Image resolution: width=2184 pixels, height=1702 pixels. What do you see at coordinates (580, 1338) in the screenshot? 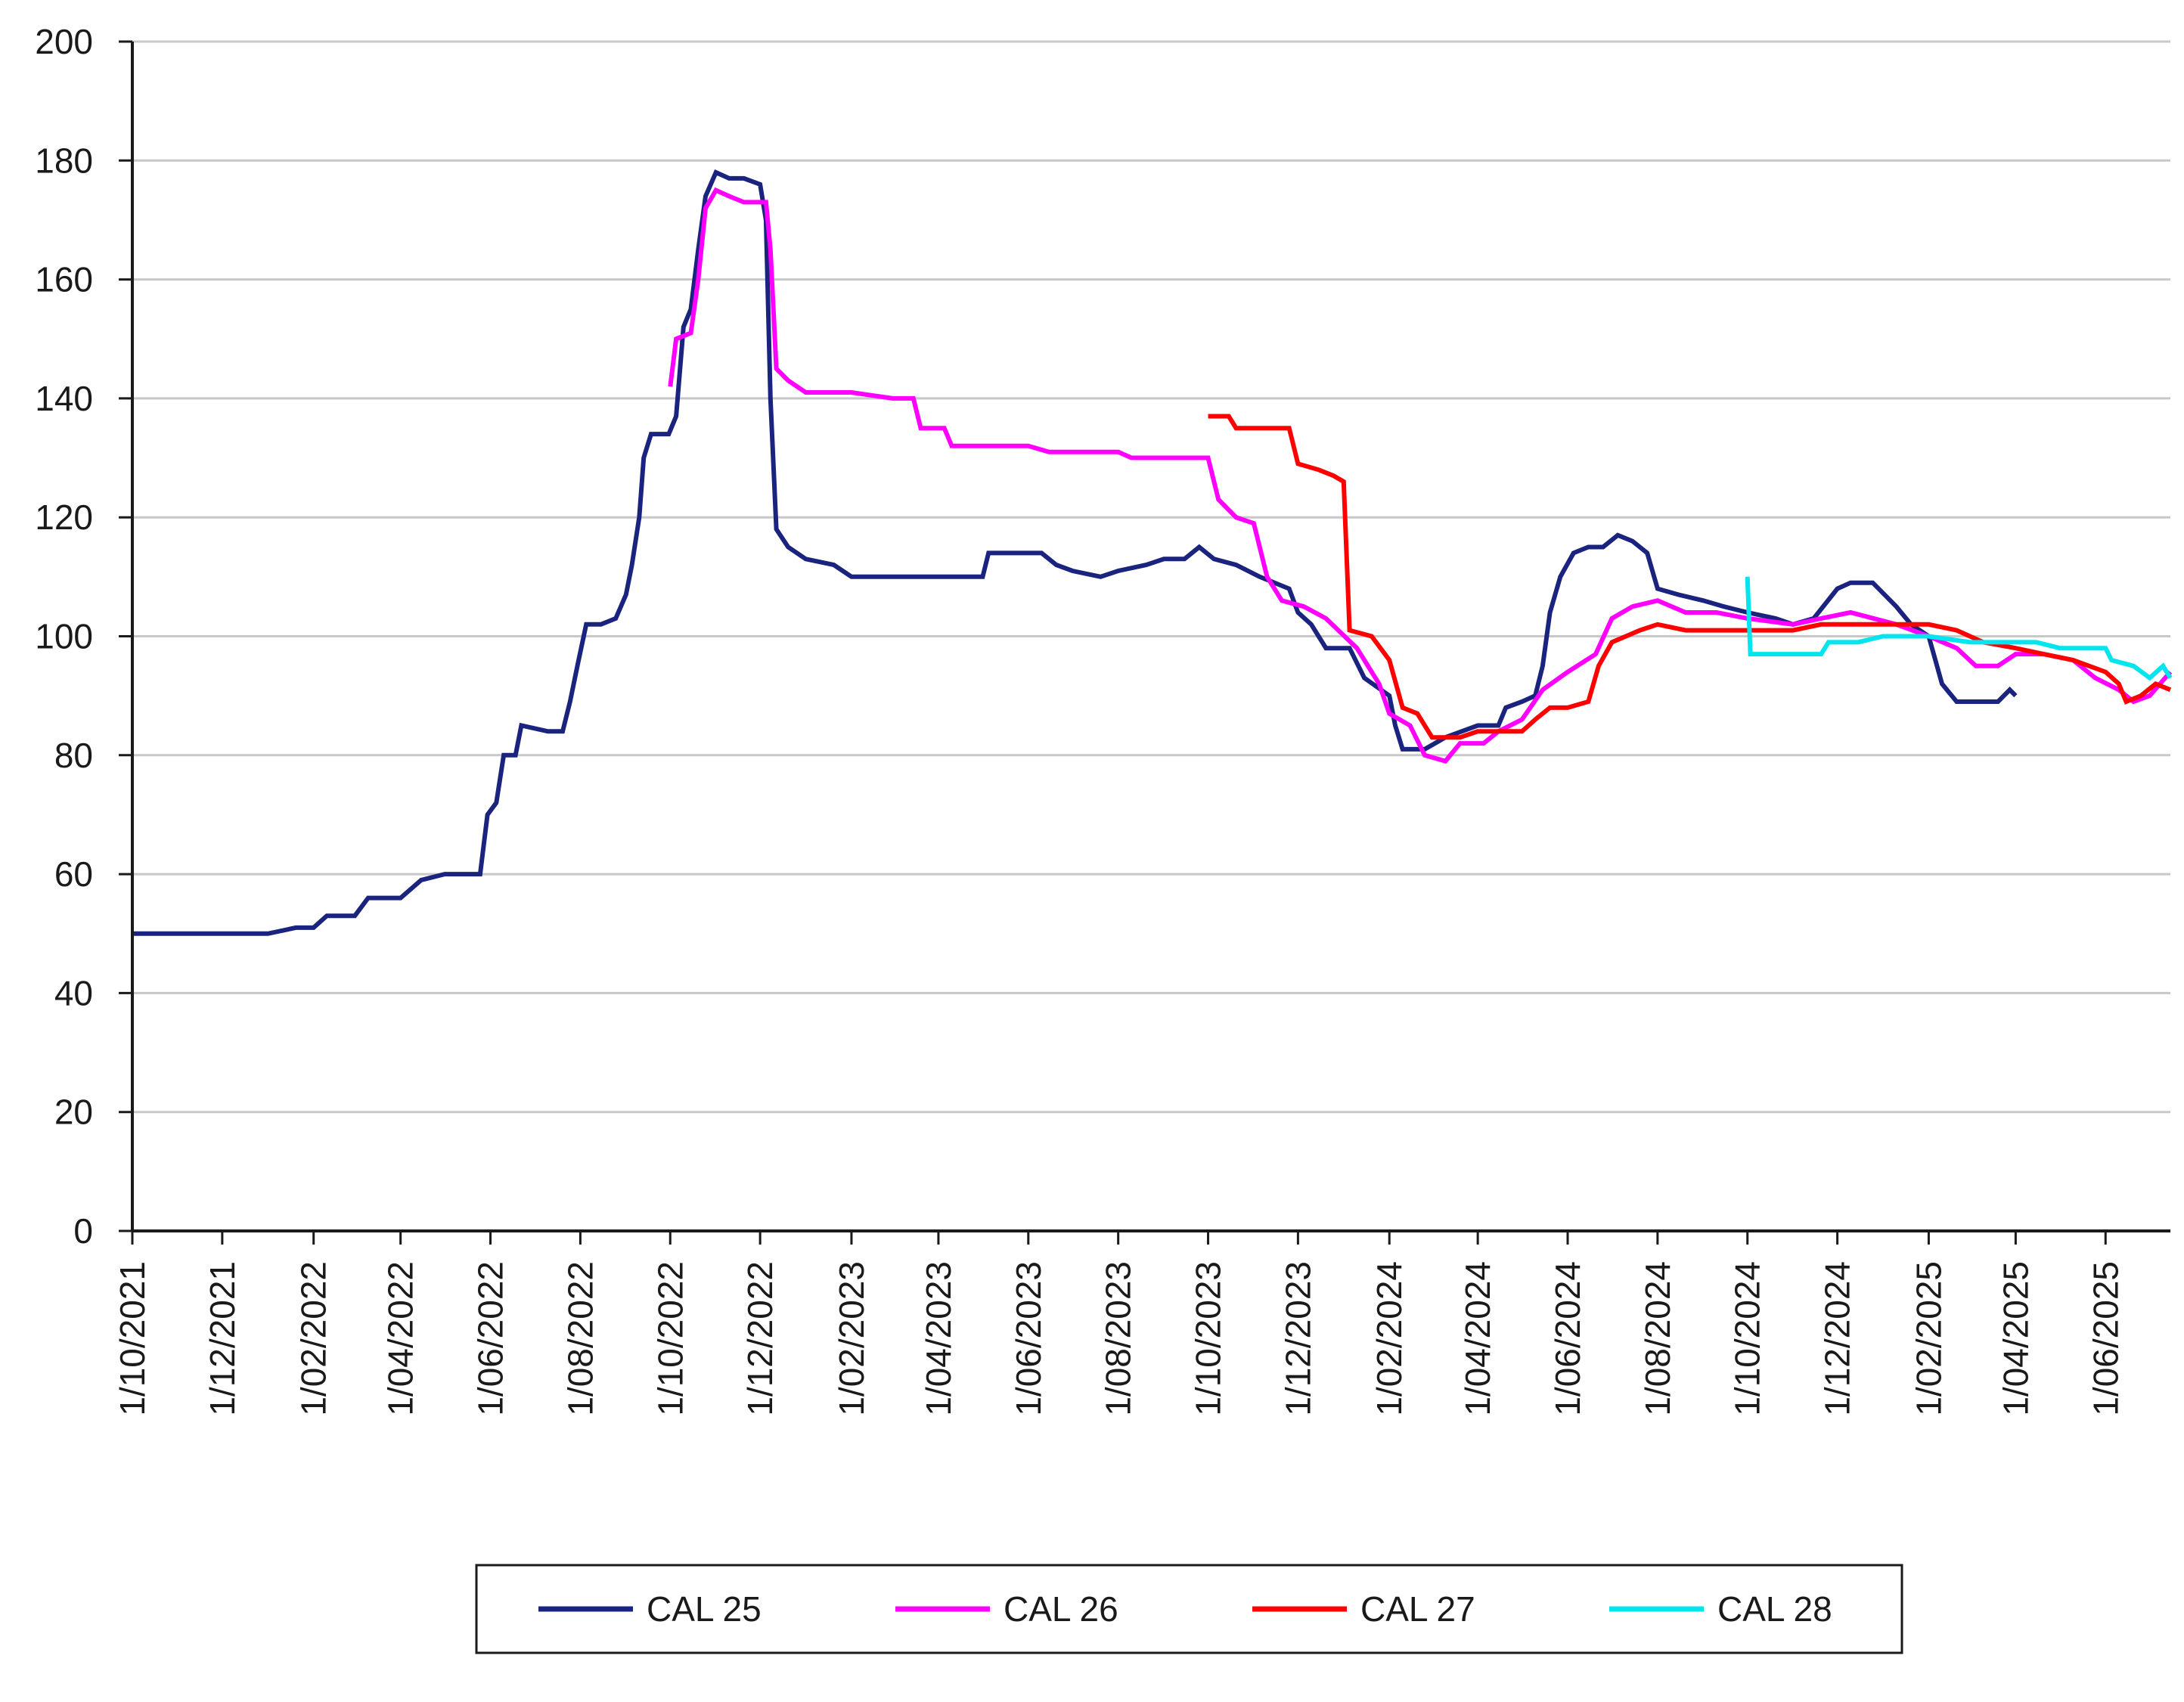
I see `x-tick-label: 1/08/2022` at bounding box center [580, 1338].